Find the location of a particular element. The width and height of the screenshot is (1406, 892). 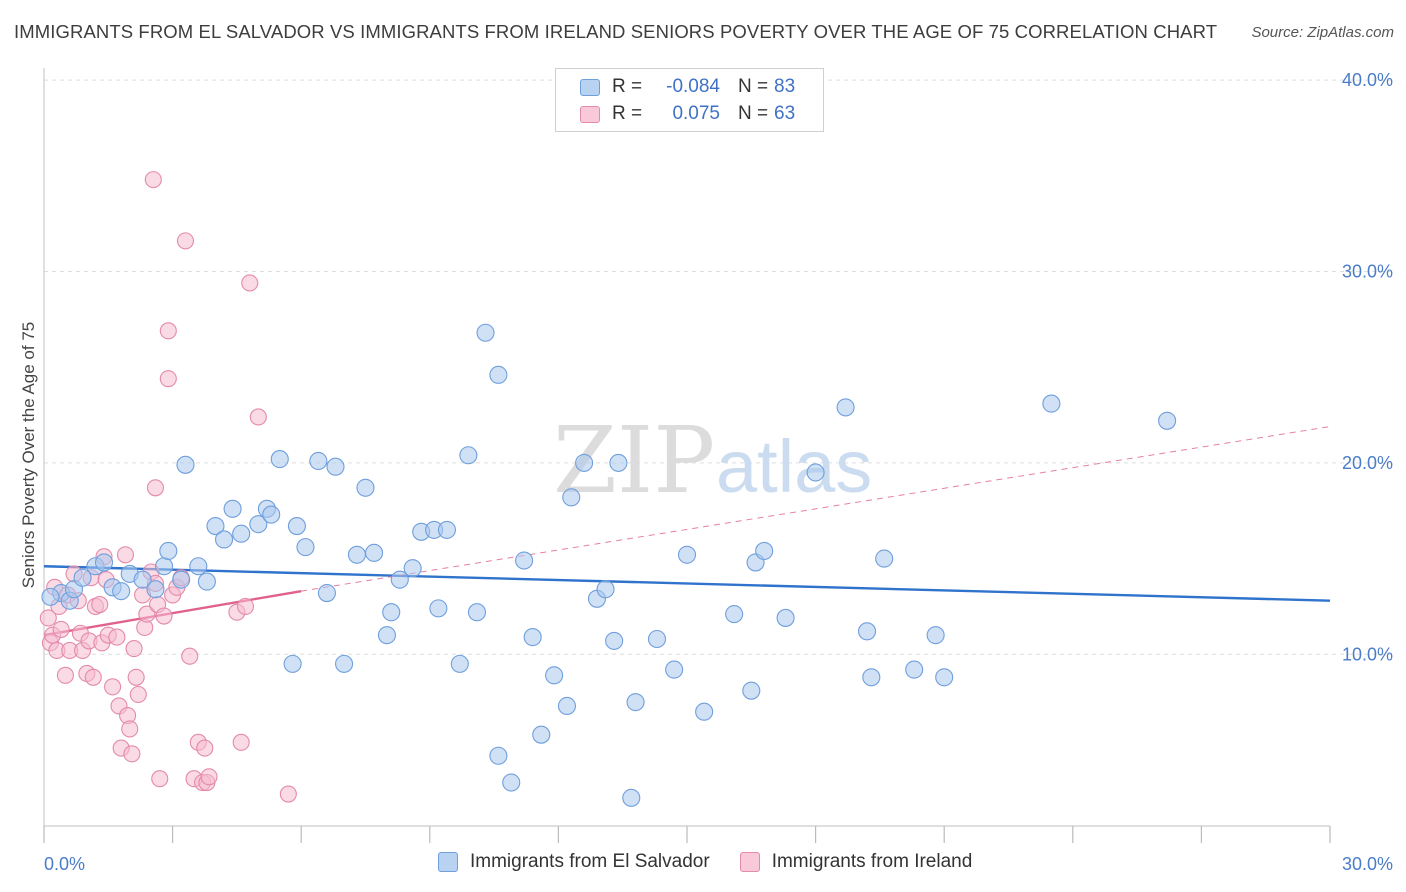

x-tick-label: 30.0% is located at coordinates (1367, 864).